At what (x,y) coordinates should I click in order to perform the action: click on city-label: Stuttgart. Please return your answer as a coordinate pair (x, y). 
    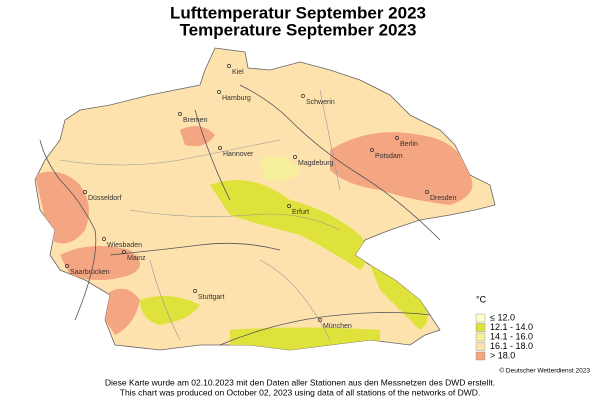
    Looking at the image, I should click on (211, 297).